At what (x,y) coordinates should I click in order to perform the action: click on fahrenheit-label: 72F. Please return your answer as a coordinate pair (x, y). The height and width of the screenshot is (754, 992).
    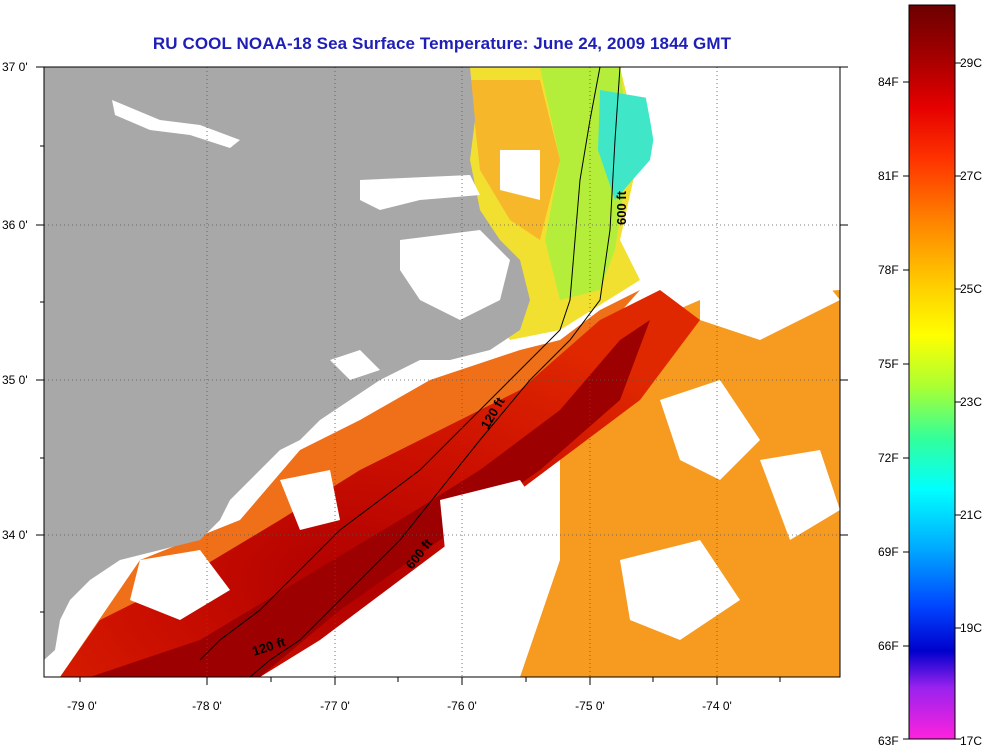
    Looking at the image, I should click on (888, 458).